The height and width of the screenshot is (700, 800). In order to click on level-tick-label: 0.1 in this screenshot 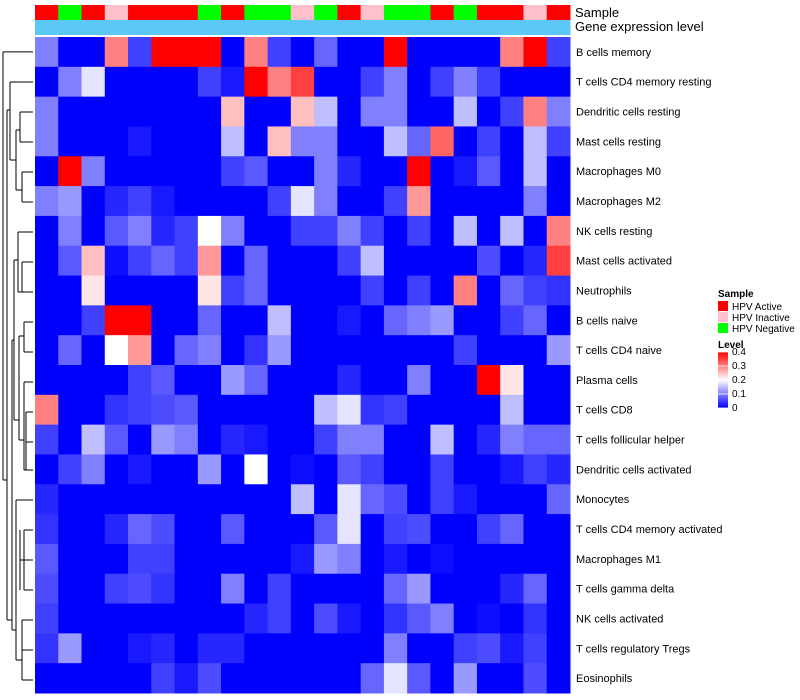, I will do `click(739, 394)`.